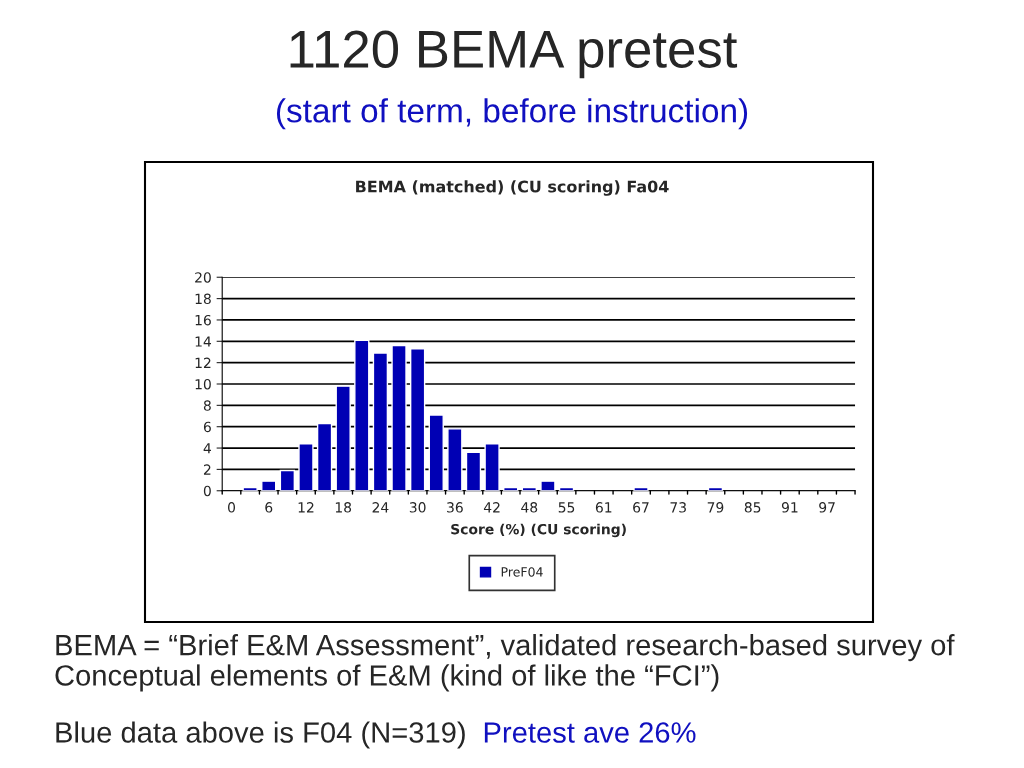 The width and height of the screenshot is (1024, 768). What do you see at coordinates (207, 427) in the screenshot?
I see `y-tick-label: 6` at bounding box center [207, 427].